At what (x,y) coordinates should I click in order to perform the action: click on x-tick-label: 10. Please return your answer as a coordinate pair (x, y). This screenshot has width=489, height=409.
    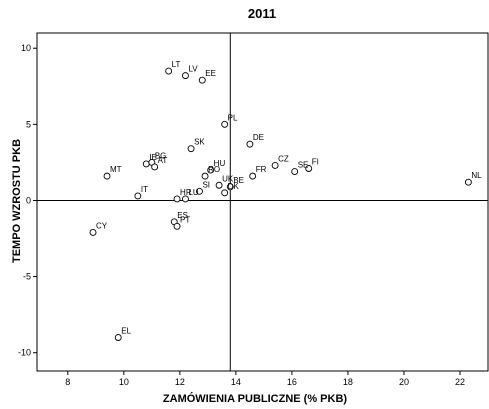
    Looking at the image, I should click on (124, 382).